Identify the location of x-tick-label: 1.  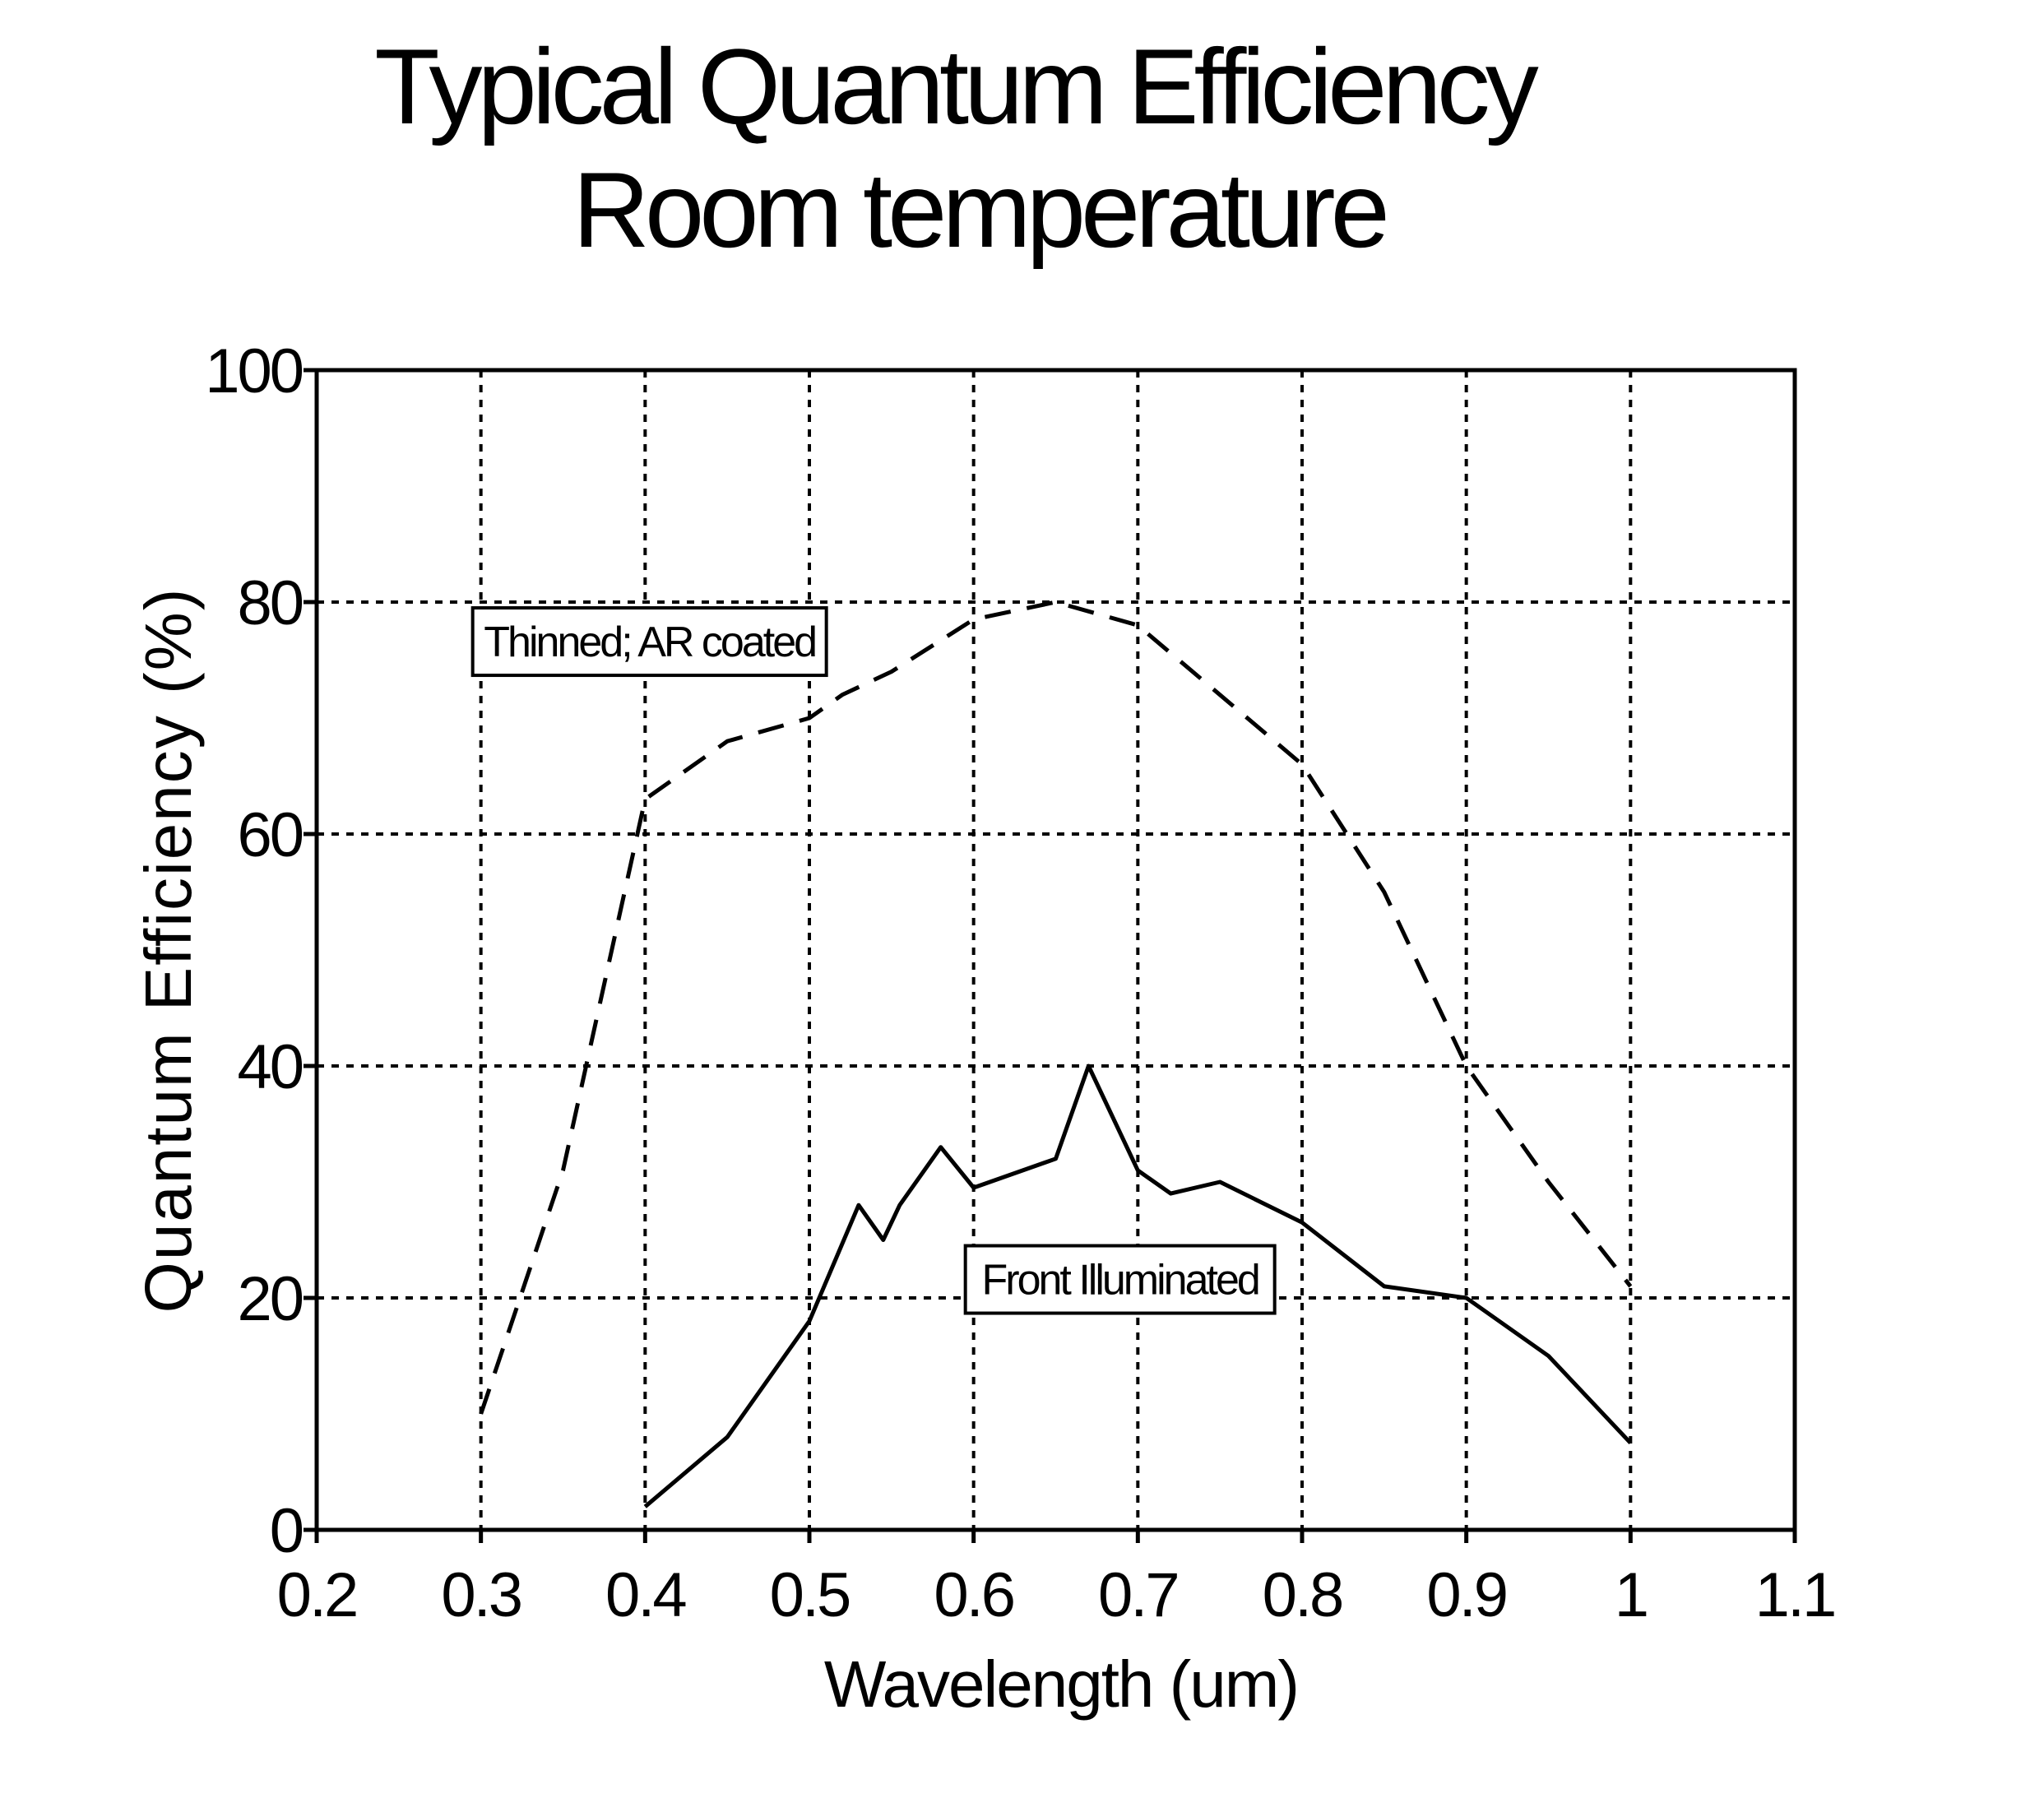
(1631, 1595).